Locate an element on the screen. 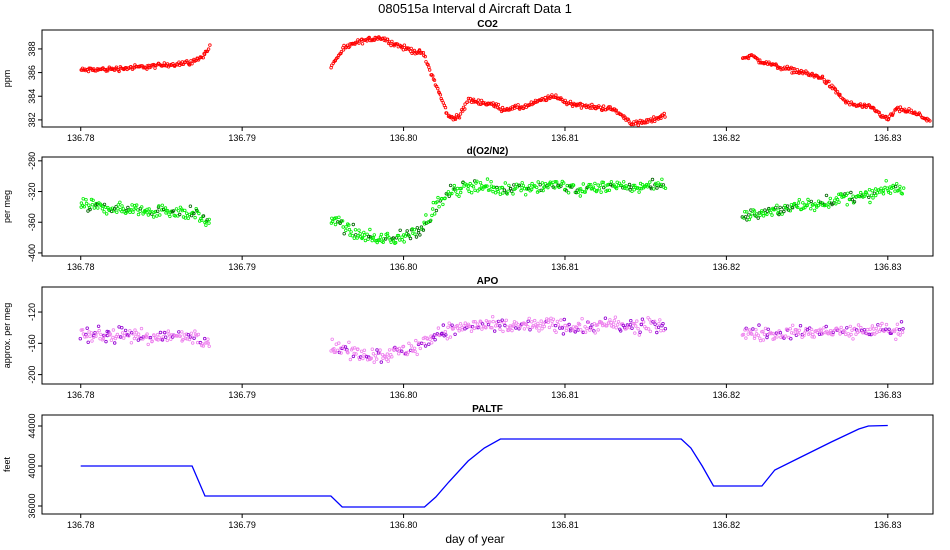  y-axis-title: approx. per meg is located at coordinates (7, 336).